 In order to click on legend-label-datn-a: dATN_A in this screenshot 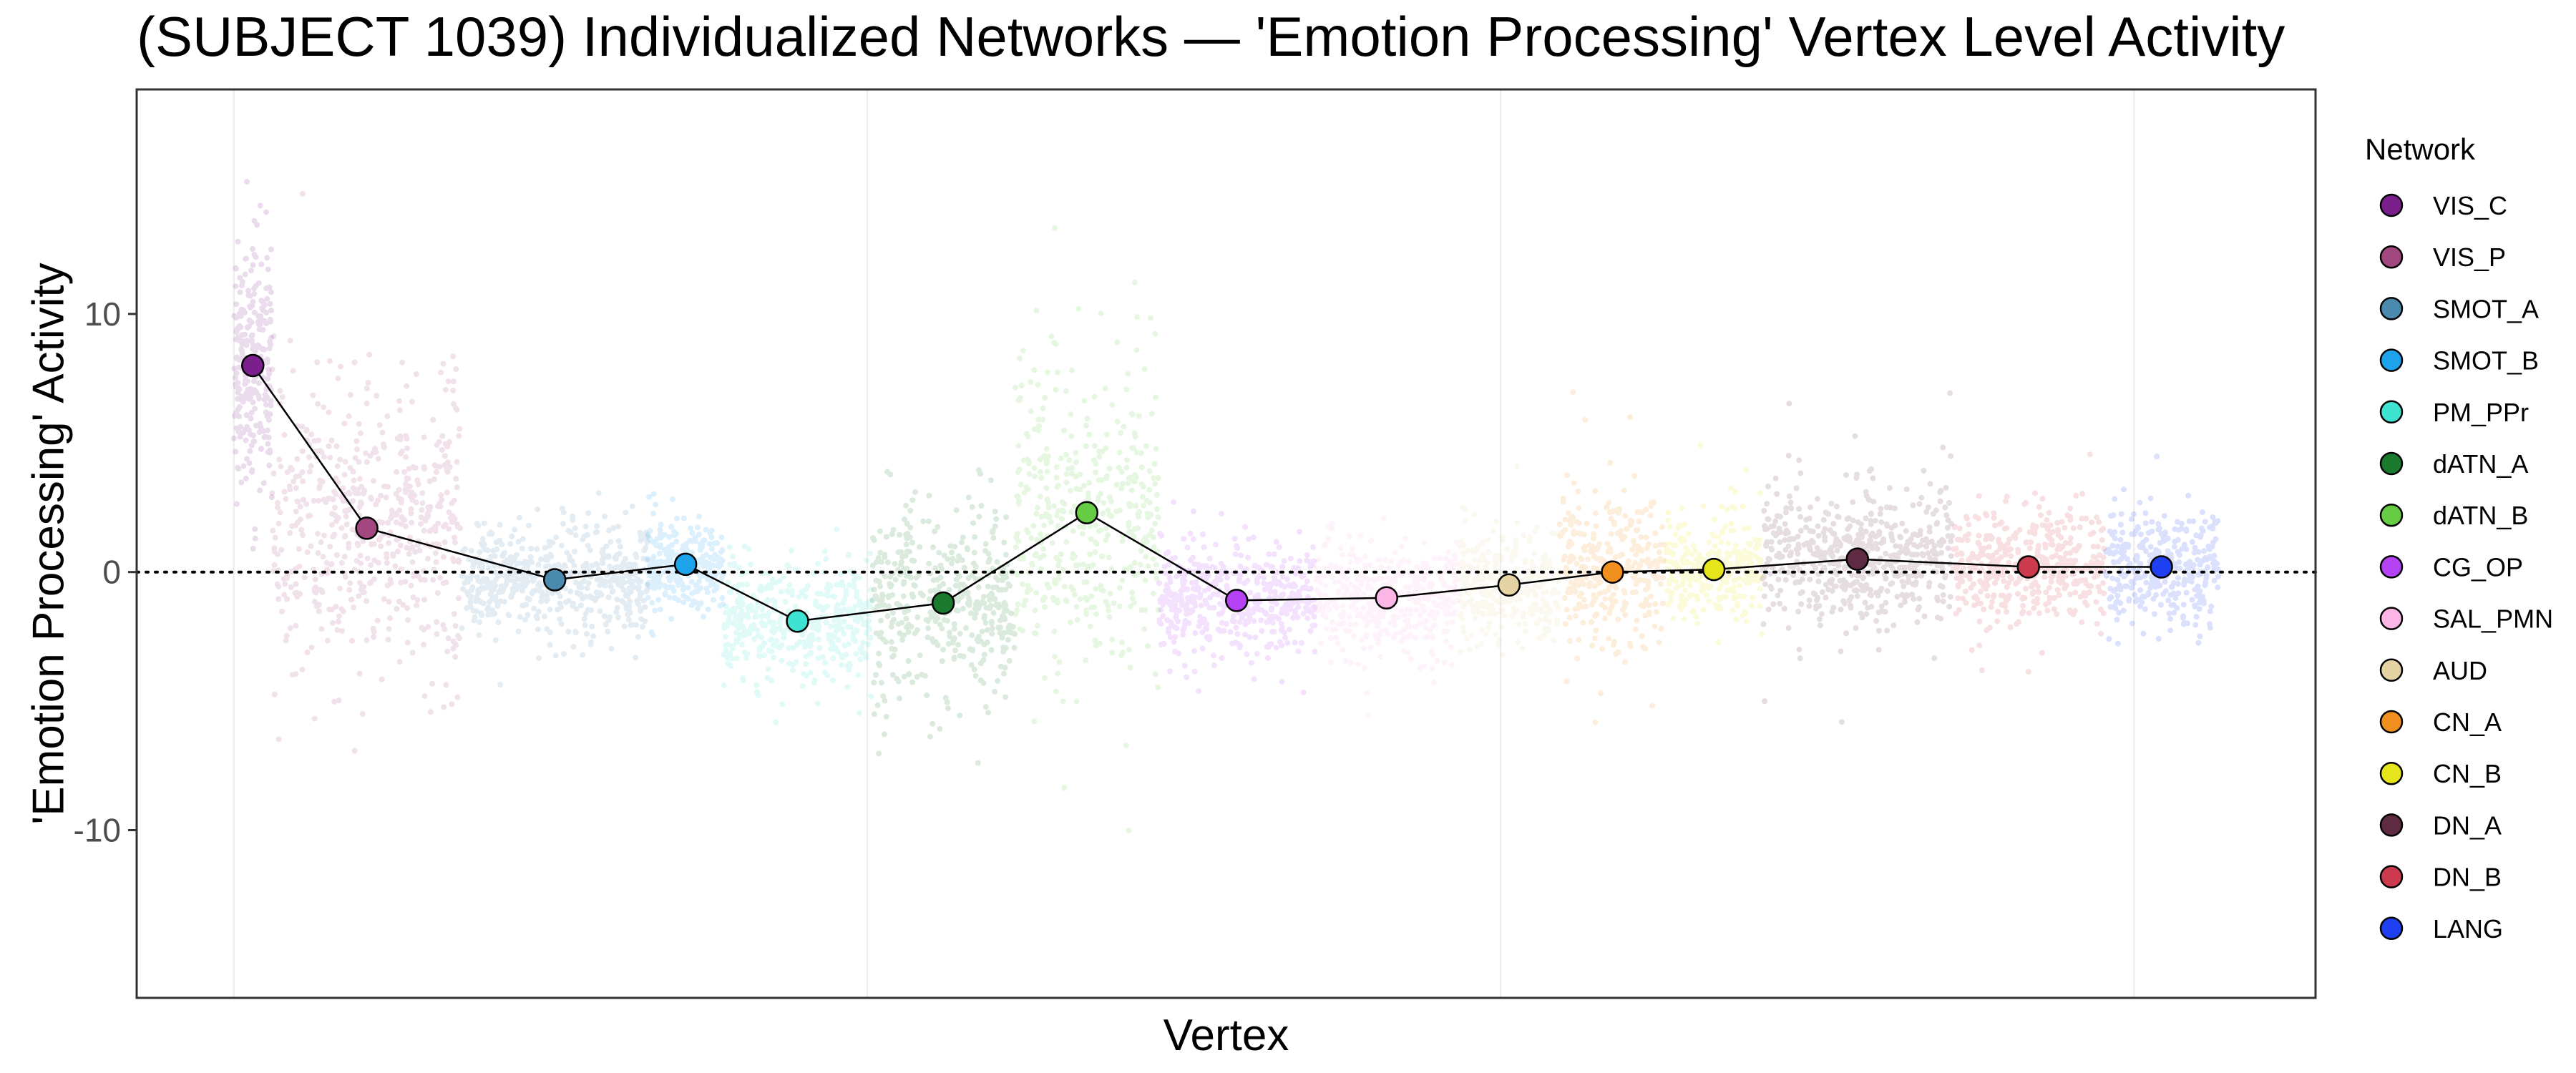, I will do `click(2480, 464)`.